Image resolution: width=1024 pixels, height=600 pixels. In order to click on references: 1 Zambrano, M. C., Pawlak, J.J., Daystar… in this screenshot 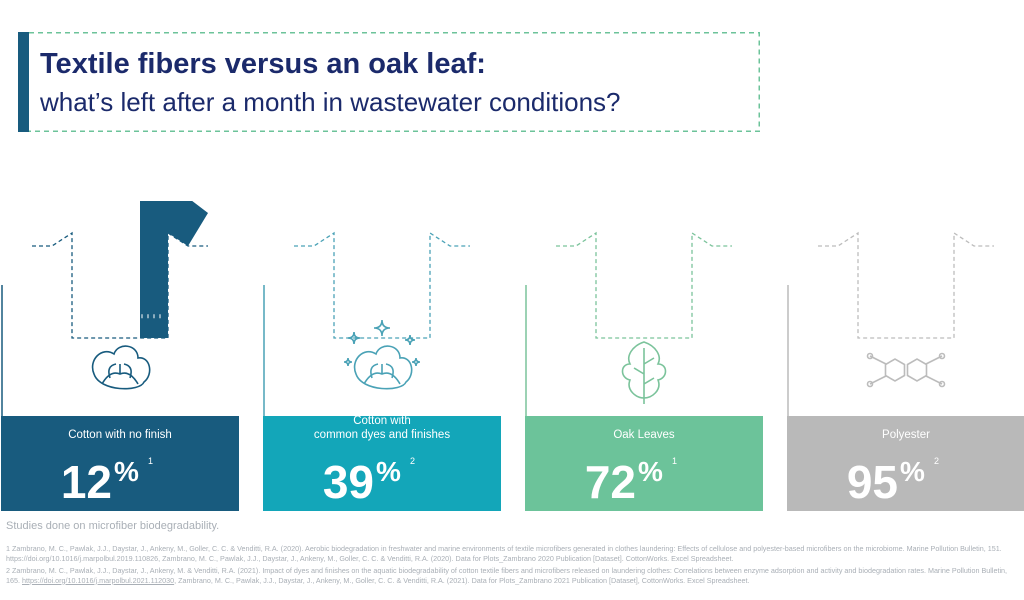, I will do `click(512, 566)`.